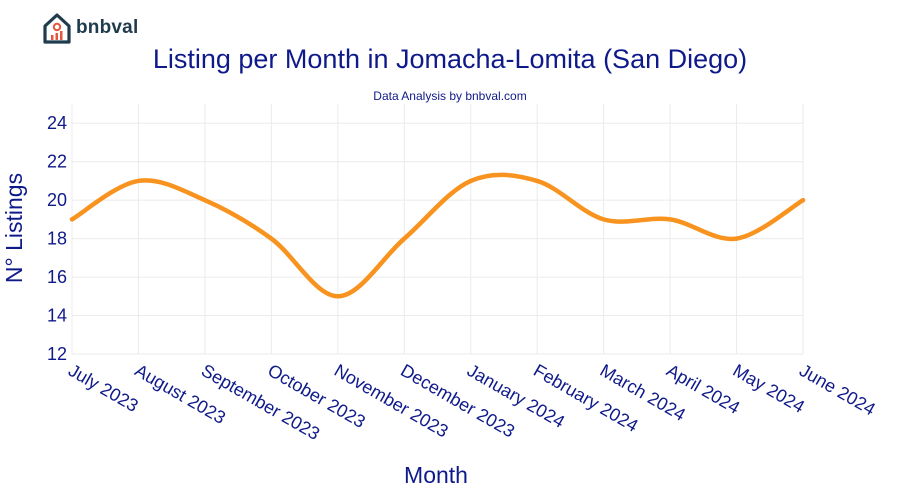  Describe the element at coordinates (260, 402) in the screenshot. I see `x-tick-label: September 2023` at that location.